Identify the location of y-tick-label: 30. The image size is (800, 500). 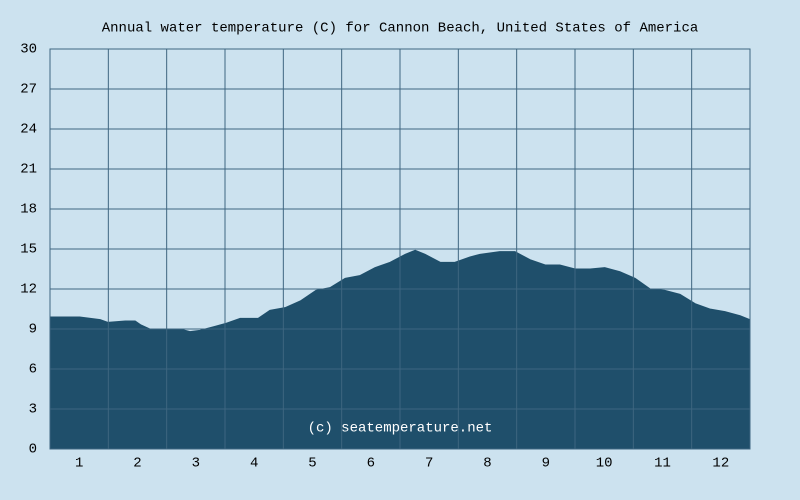
(28, 50).